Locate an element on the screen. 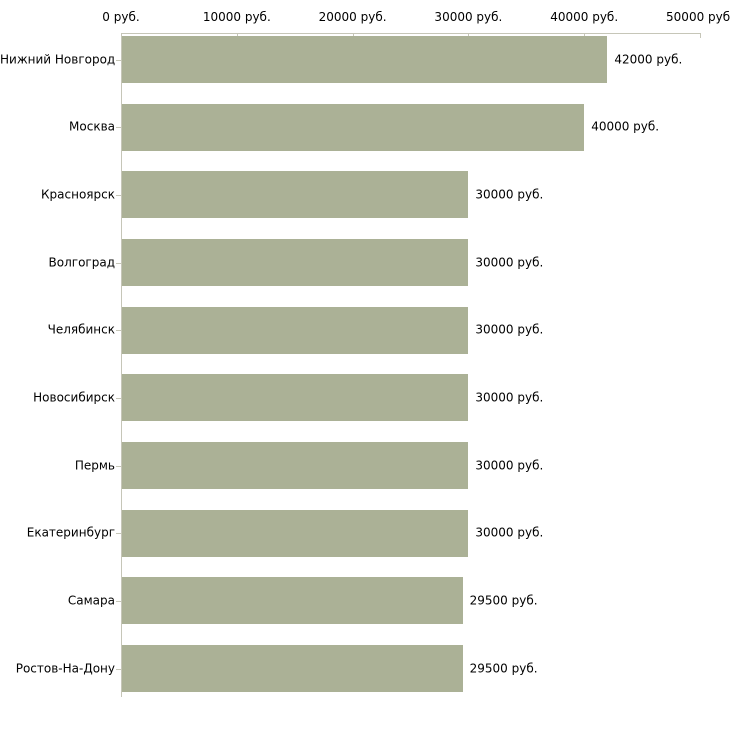 The height and width of the screenshot is (730, 730). y-axis-line is located at coordinates (121, 365).